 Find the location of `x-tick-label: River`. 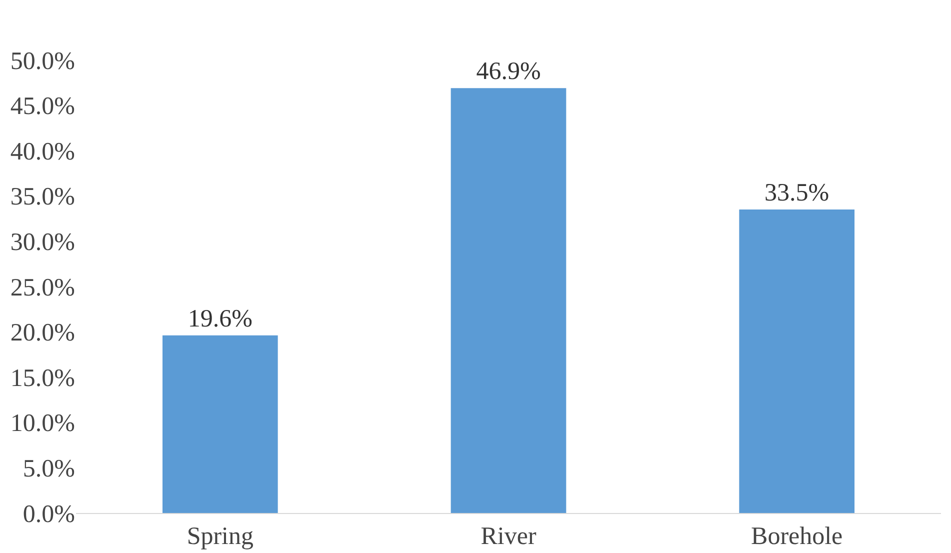

x-tick-label: River is located at coordinates (508, 536).